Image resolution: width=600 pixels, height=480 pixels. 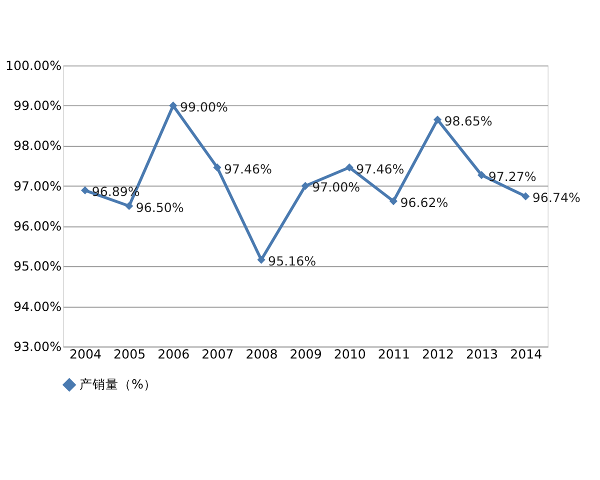 What do you see at coordinates (85, 354) in the screenshot?
I see `x-tick-label: 2004` at bounding box center [85, 354].